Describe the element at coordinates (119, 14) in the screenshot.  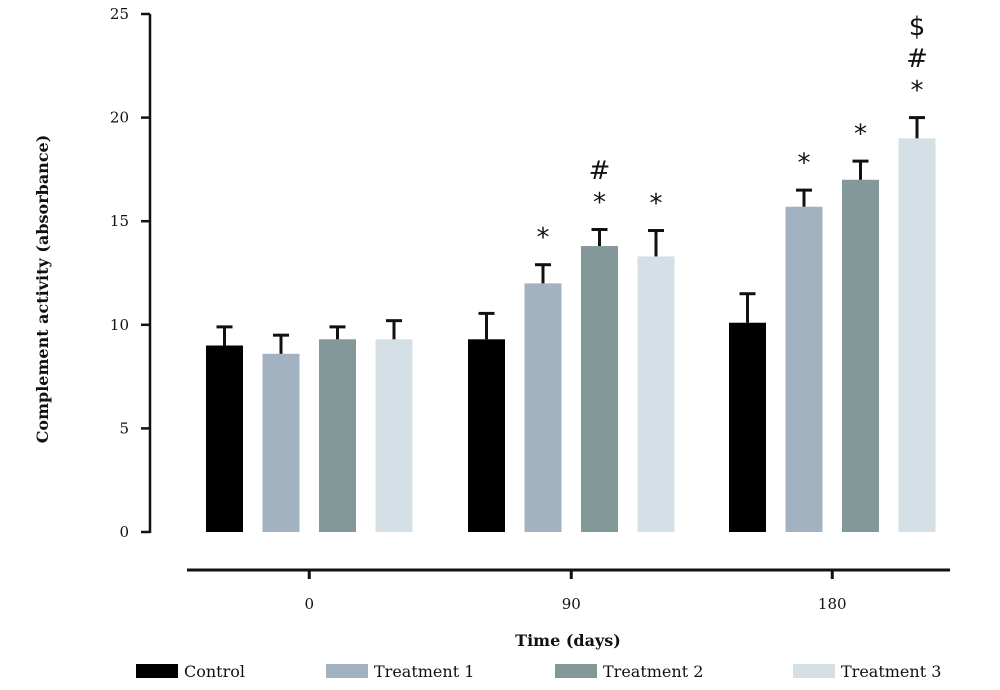
I see `y-tick-label: 25` at that location.